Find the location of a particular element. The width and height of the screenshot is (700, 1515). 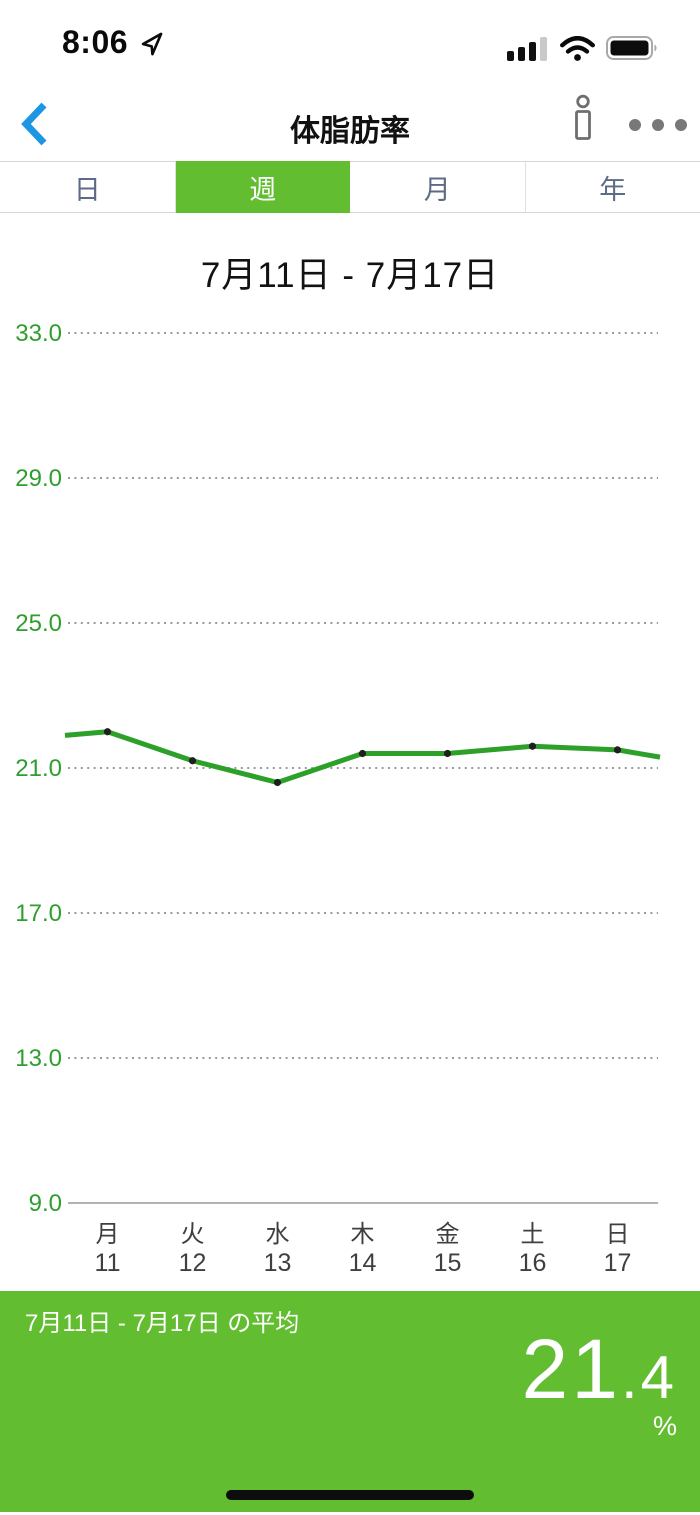

summary-unit: % is located at coordinates (664, 1426).